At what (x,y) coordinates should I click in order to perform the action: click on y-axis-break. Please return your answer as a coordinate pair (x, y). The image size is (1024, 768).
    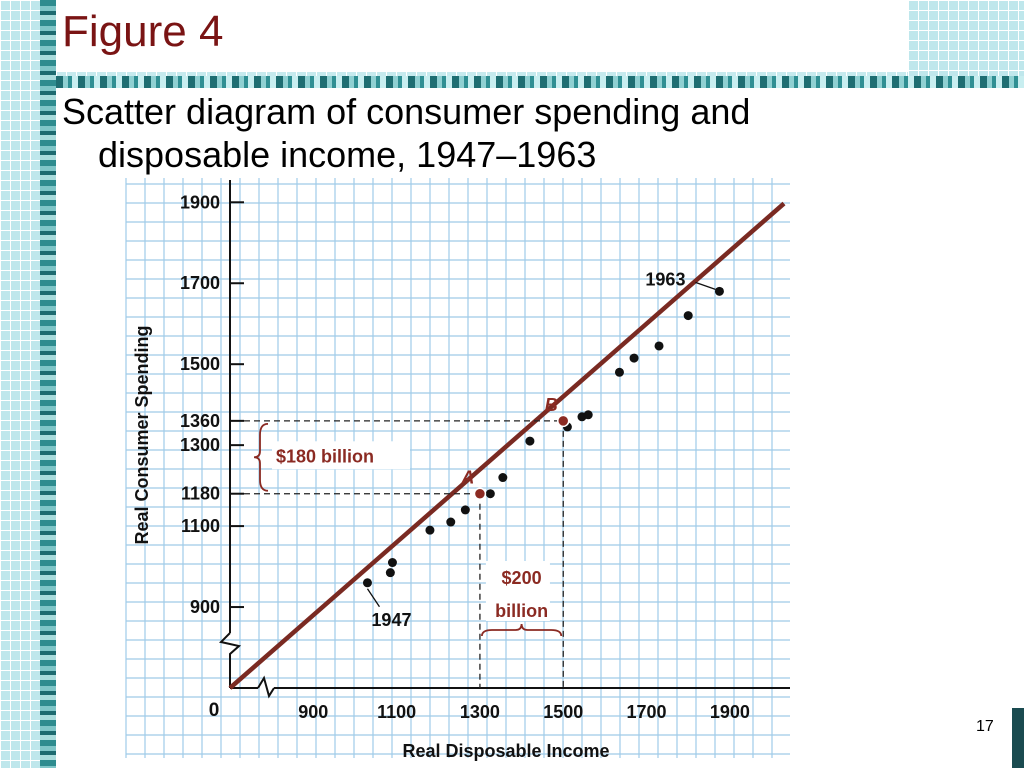
    Looking at the image, I should click on (230, 660).